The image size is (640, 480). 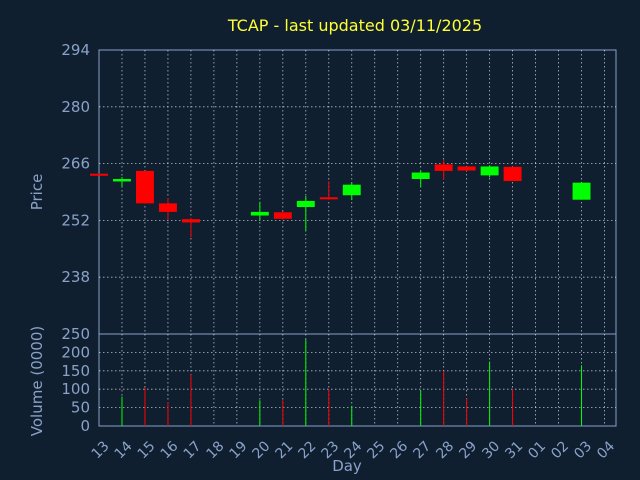 I want to click on candlestick-series, so click(x=340, y=198).